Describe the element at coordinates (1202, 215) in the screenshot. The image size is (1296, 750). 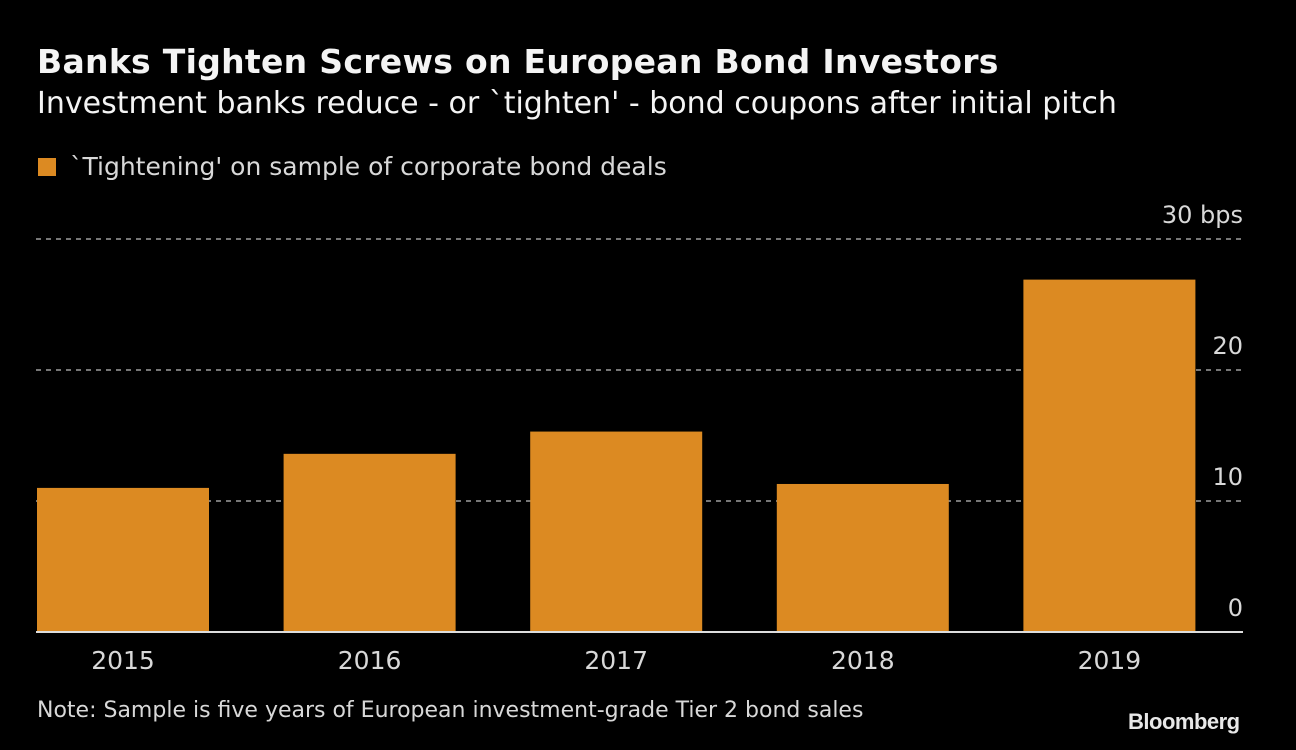
I see `y-tick-label-30: 30 bps` at that location.